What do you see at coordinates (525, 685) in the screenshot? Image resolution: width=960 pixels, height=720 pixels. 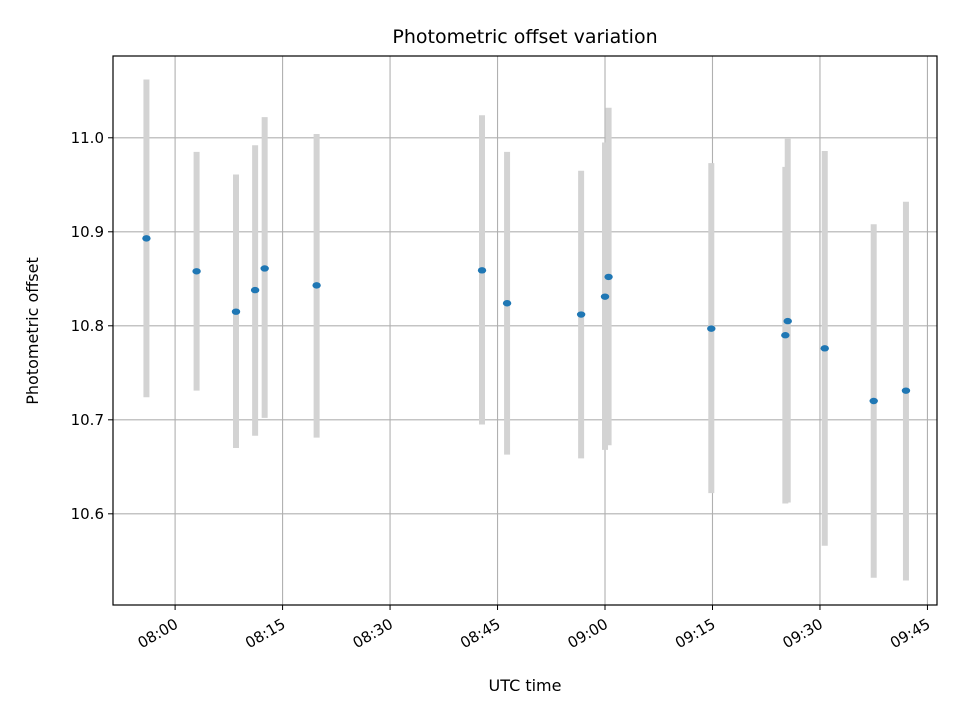 I see `x-axis-label: UTC time` at bounding box center [525, 685].